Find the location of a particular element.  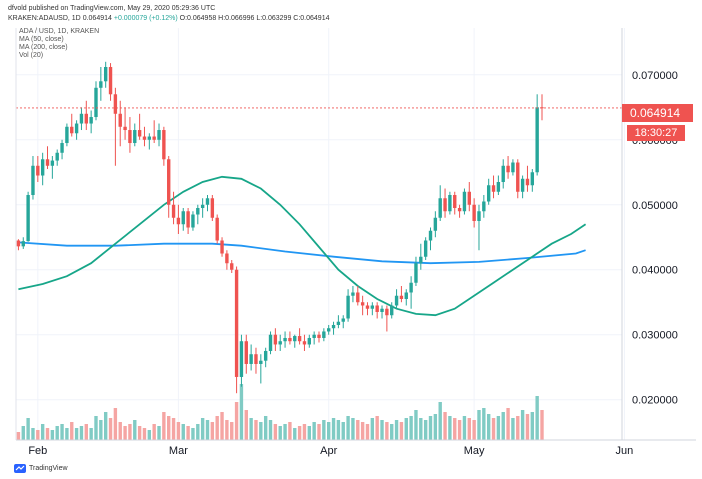

time-tick-label: Feb is located at coordinates (37, 451).